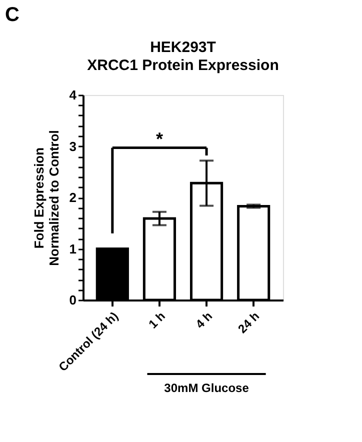 The width and height of the screenshot is (362, 442). I want to click on y-axis-title: Fold Expression Normalized to Control, so click(46, 198).